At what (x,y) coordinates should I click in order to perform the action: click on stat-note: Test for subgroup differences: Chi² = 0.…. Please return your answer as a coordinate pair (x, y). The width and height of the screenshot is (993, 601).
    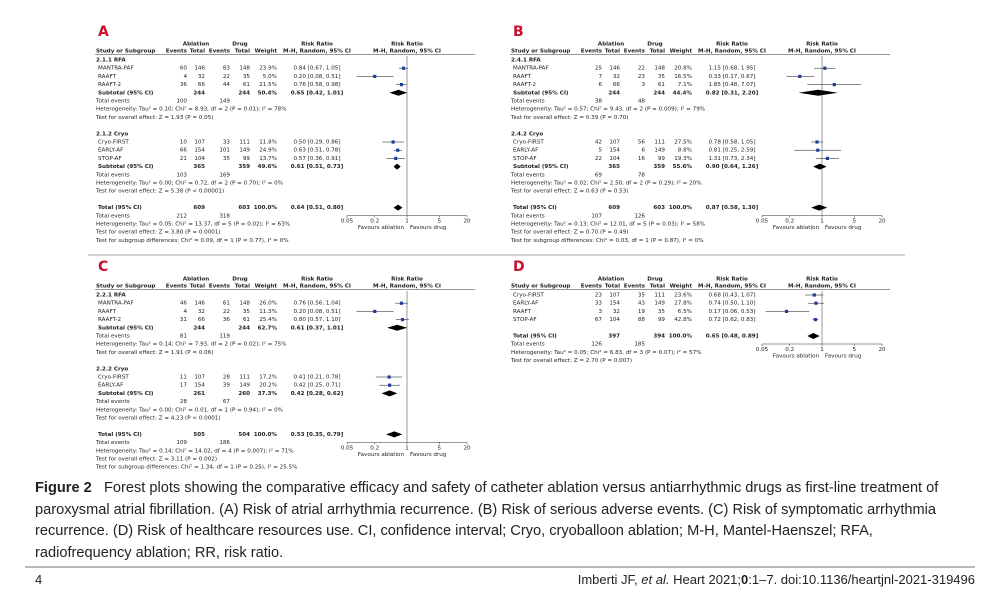
    Looking at the image, I should click on (607, 240).